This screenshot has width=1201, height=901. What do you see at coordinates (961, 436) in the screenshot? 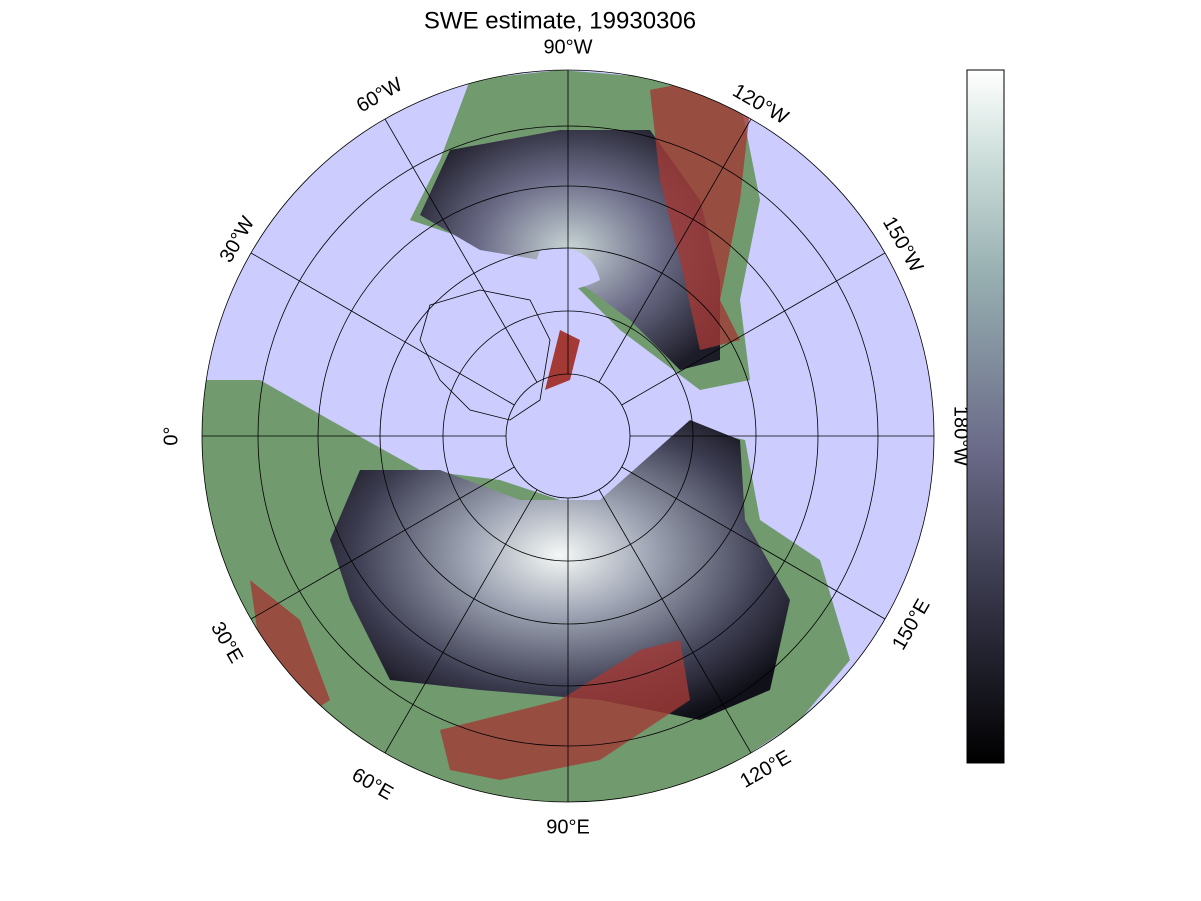
I see `longitude-label: 180°W` at bounding box center [961, 436].